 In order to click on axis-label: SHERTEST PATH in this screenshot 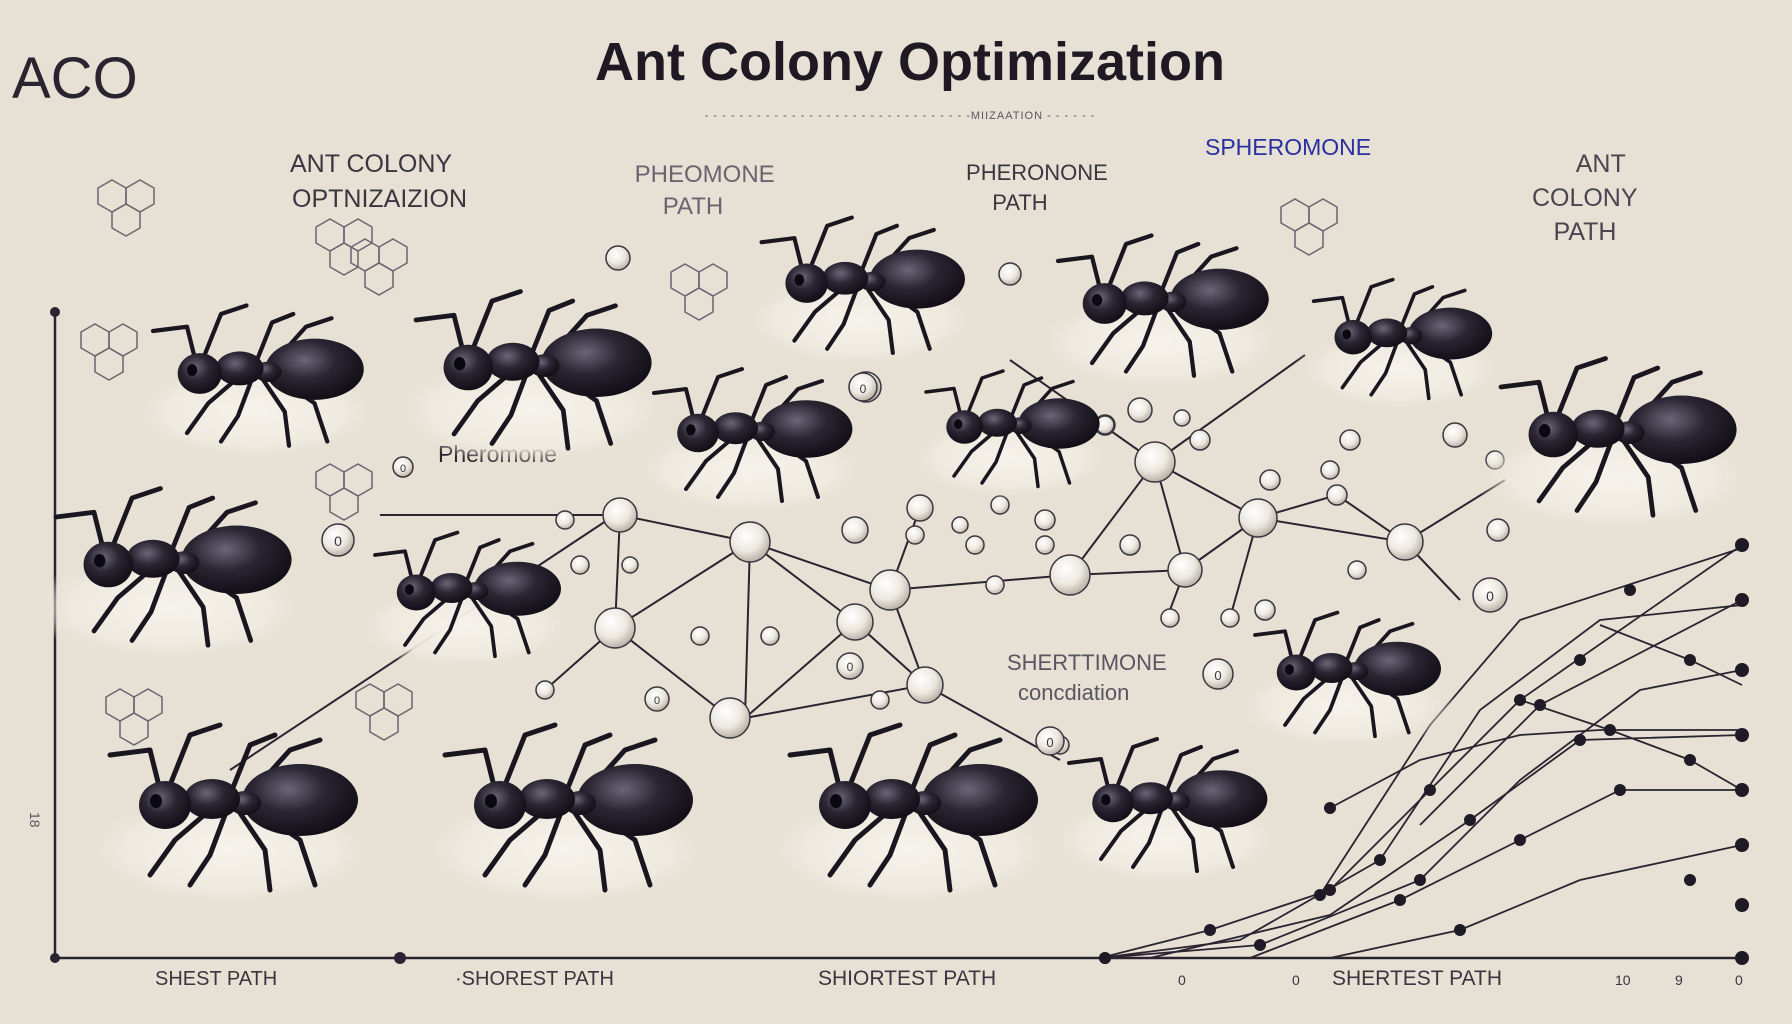, I will do `click(1417, 978)`.